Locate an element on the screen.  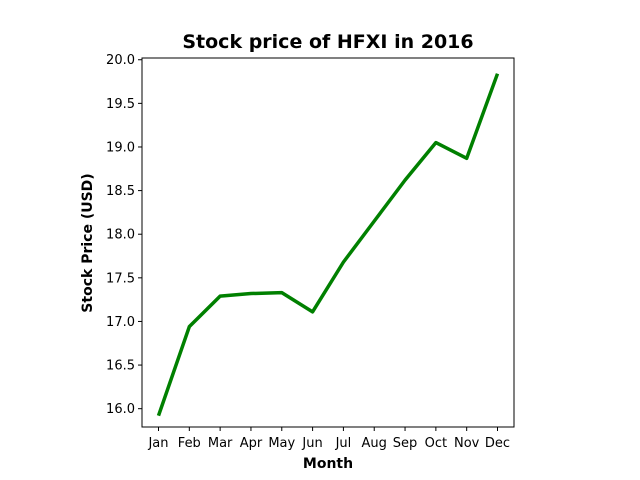
x-axis-label: Month is located at coordinates (328, 464).